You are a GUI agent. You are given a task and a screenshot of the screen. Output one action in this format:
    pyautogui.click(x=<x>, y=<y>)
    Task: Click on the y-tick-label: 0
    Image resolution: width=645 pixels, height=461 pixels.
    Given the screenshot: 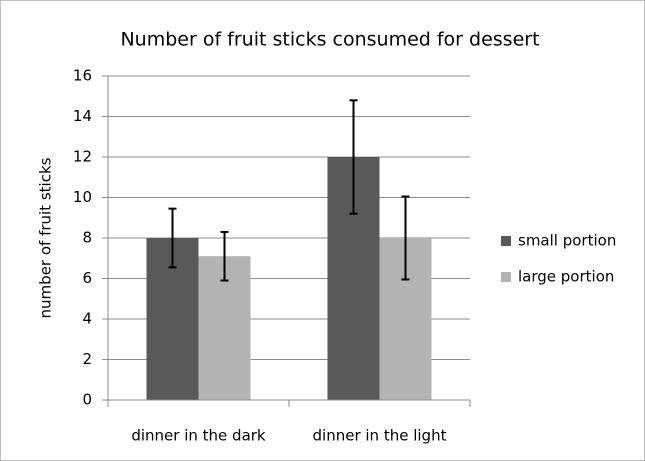 What is the action you would take?
    pyautogui.click(x=87, y=400)
    